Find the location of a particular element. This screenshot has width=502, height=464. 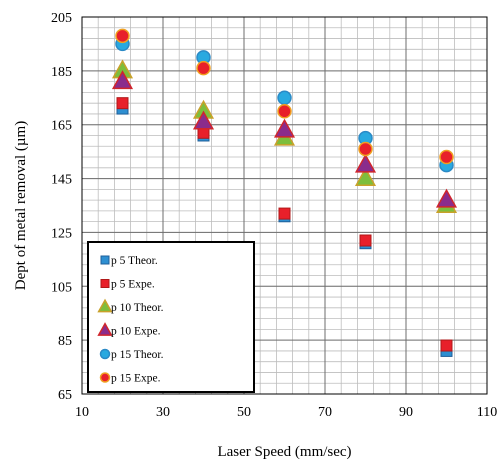

y-tick-label: 185 is located at coordinates (61, 72).